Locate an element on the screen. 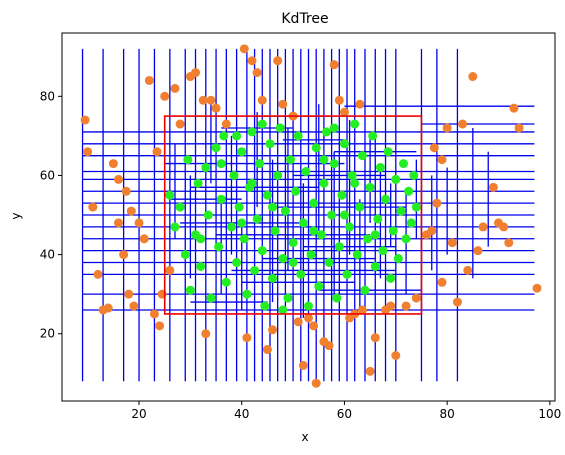 This screenshot has height=455, width=565. chart-title: KdTree is located at coordinates (304, 19).